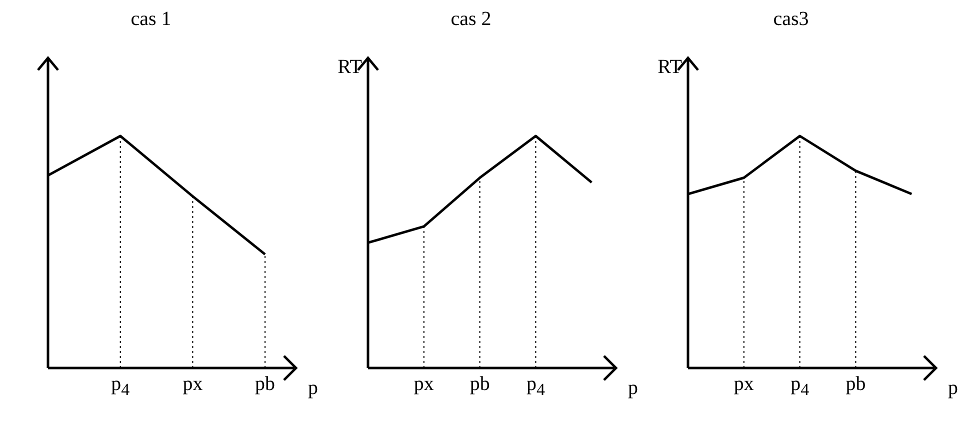 This screenshot has width=972, height=426. What do you see at coordinates (791, 20) in the screenshot?
I see `chart-title: cas3` at bounding box center [791, 20].